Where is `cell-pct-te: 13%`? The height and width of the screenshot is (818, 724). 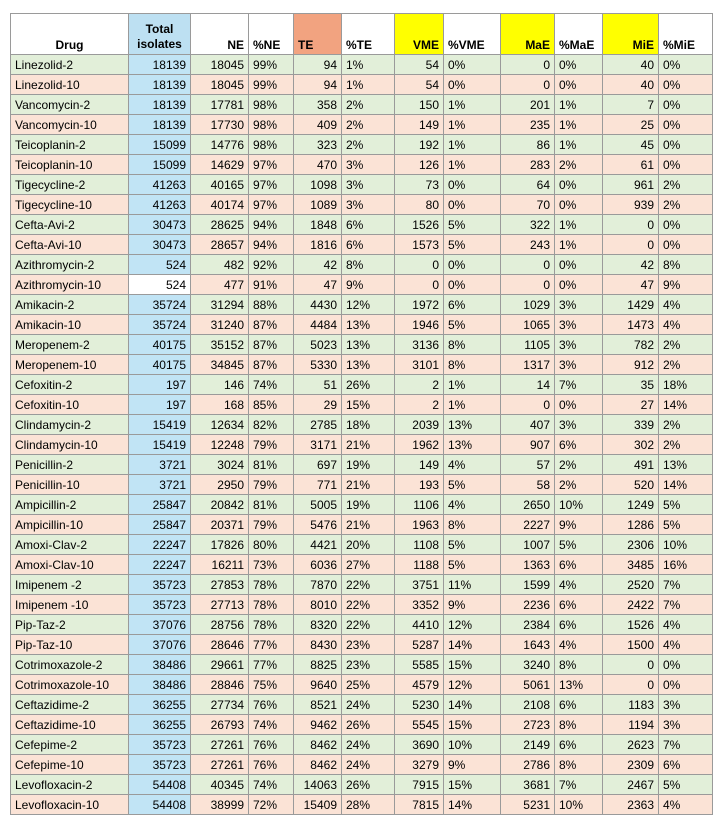 cell-pct-te: 13% is located at coordinates (368, 344).